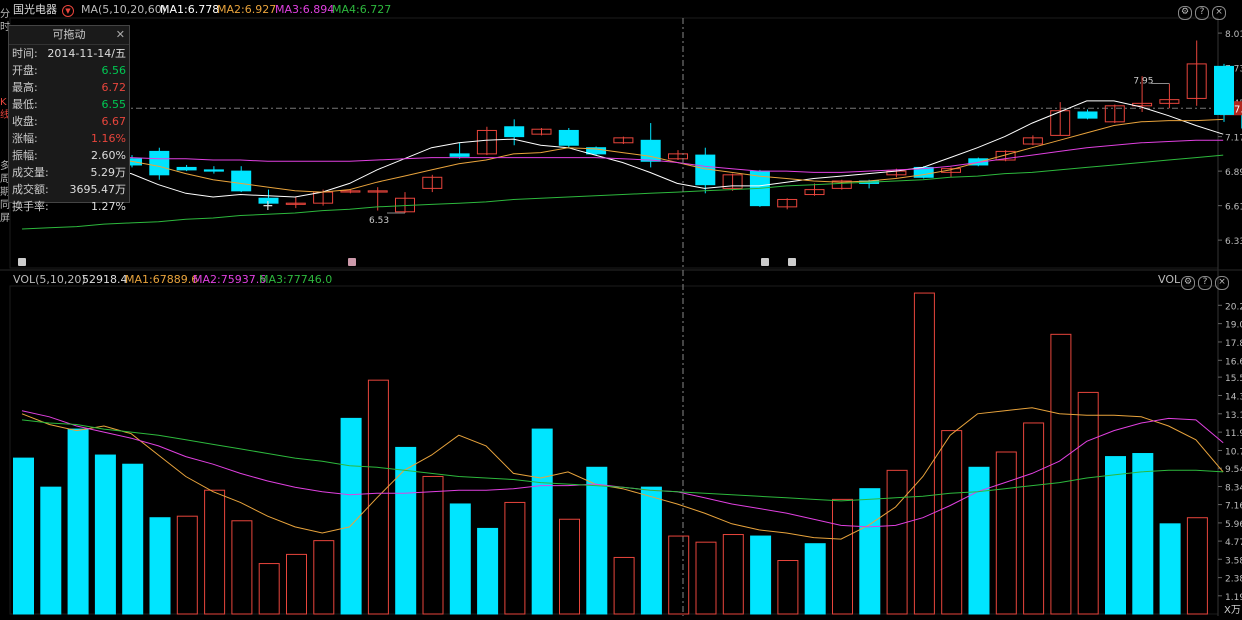 This screenshot has width=1242, height=620. I want to click on volume-tick-label: 20.2, so click(1233, 307).